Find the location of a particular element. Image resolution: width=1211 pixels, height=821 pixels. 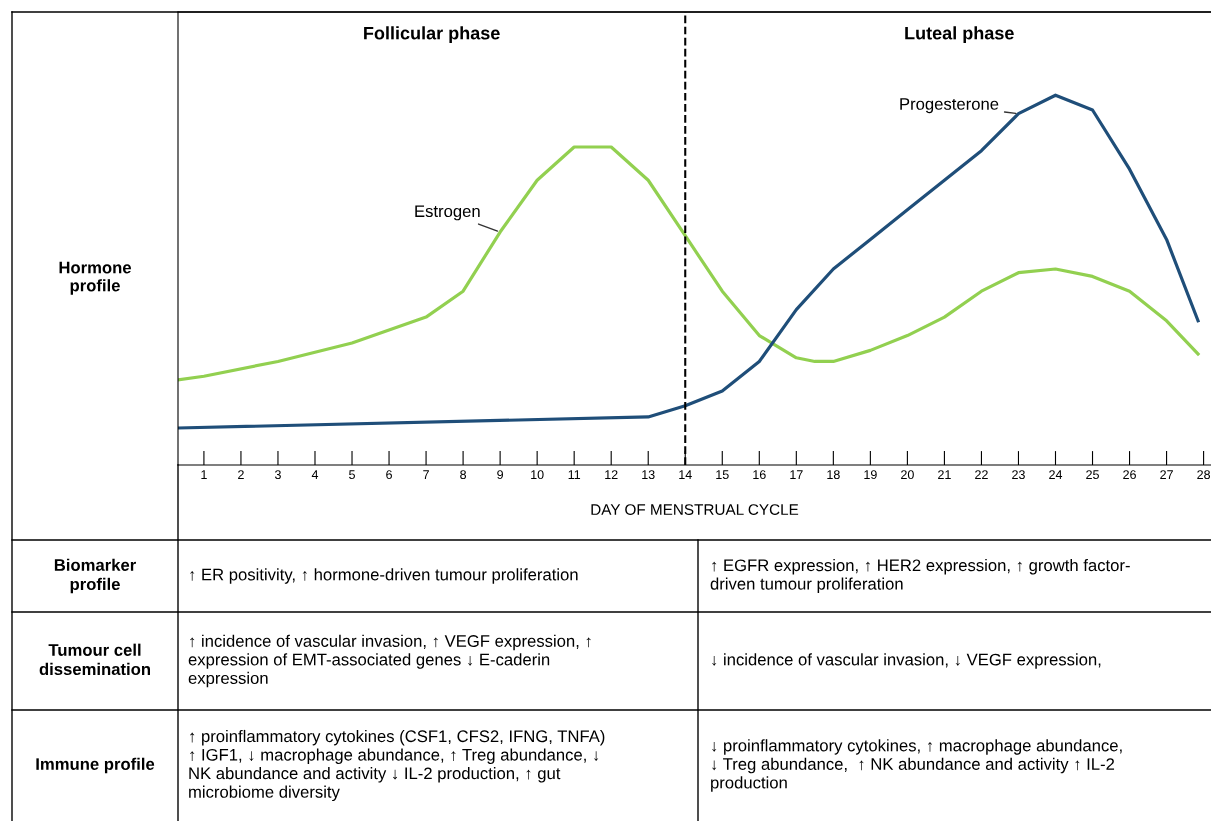

x-tick-label: 15 is located at coordinates (722, 475).